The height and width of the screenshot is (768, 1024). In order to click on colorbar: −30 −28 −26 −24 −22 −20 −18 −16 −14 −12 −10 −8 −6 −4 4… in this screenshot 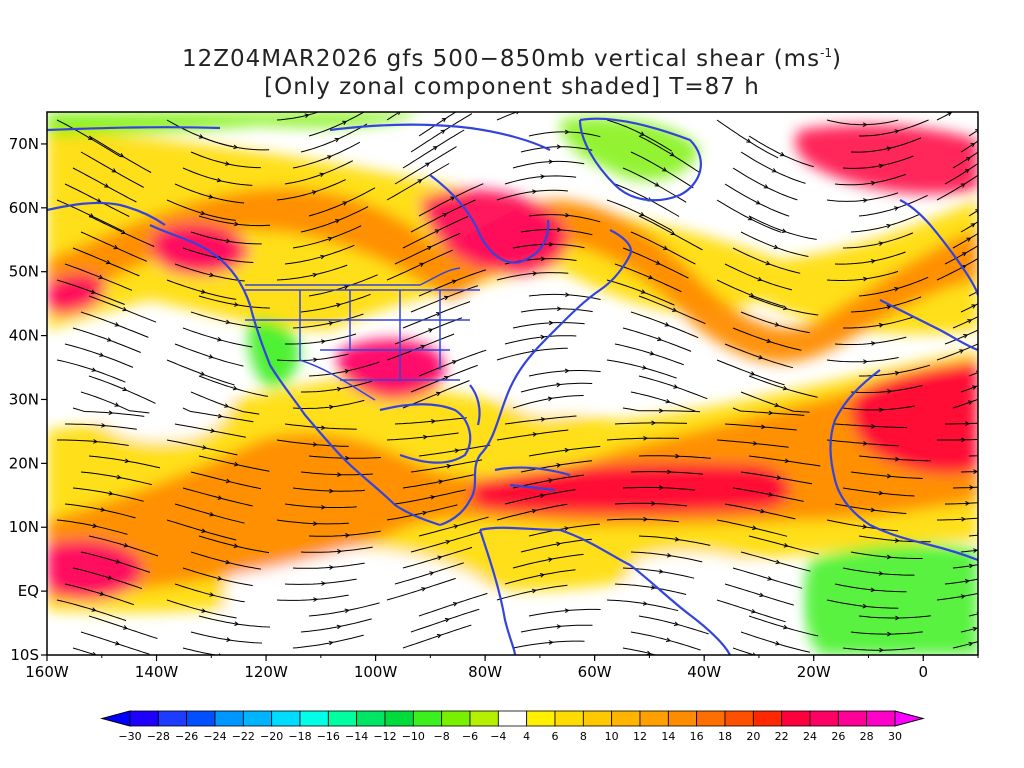, I will do `click(512, 726)`.